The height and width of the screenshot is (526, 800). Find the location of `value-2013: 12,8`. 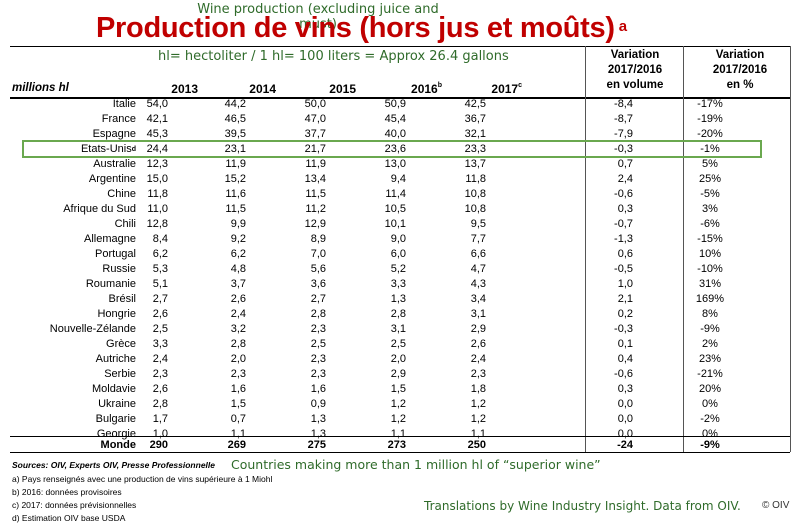

value-2013: 12,8 is located at coordinates (157, 224).